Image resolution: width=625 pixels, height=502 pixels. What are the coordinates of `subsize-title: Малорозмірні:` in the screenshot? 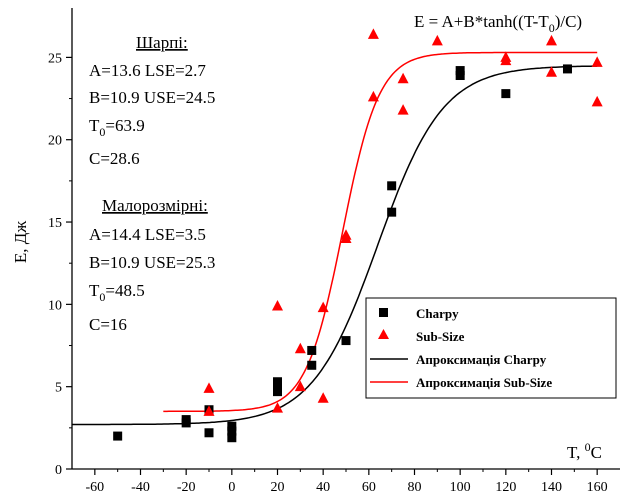 It's located at (155, 205).